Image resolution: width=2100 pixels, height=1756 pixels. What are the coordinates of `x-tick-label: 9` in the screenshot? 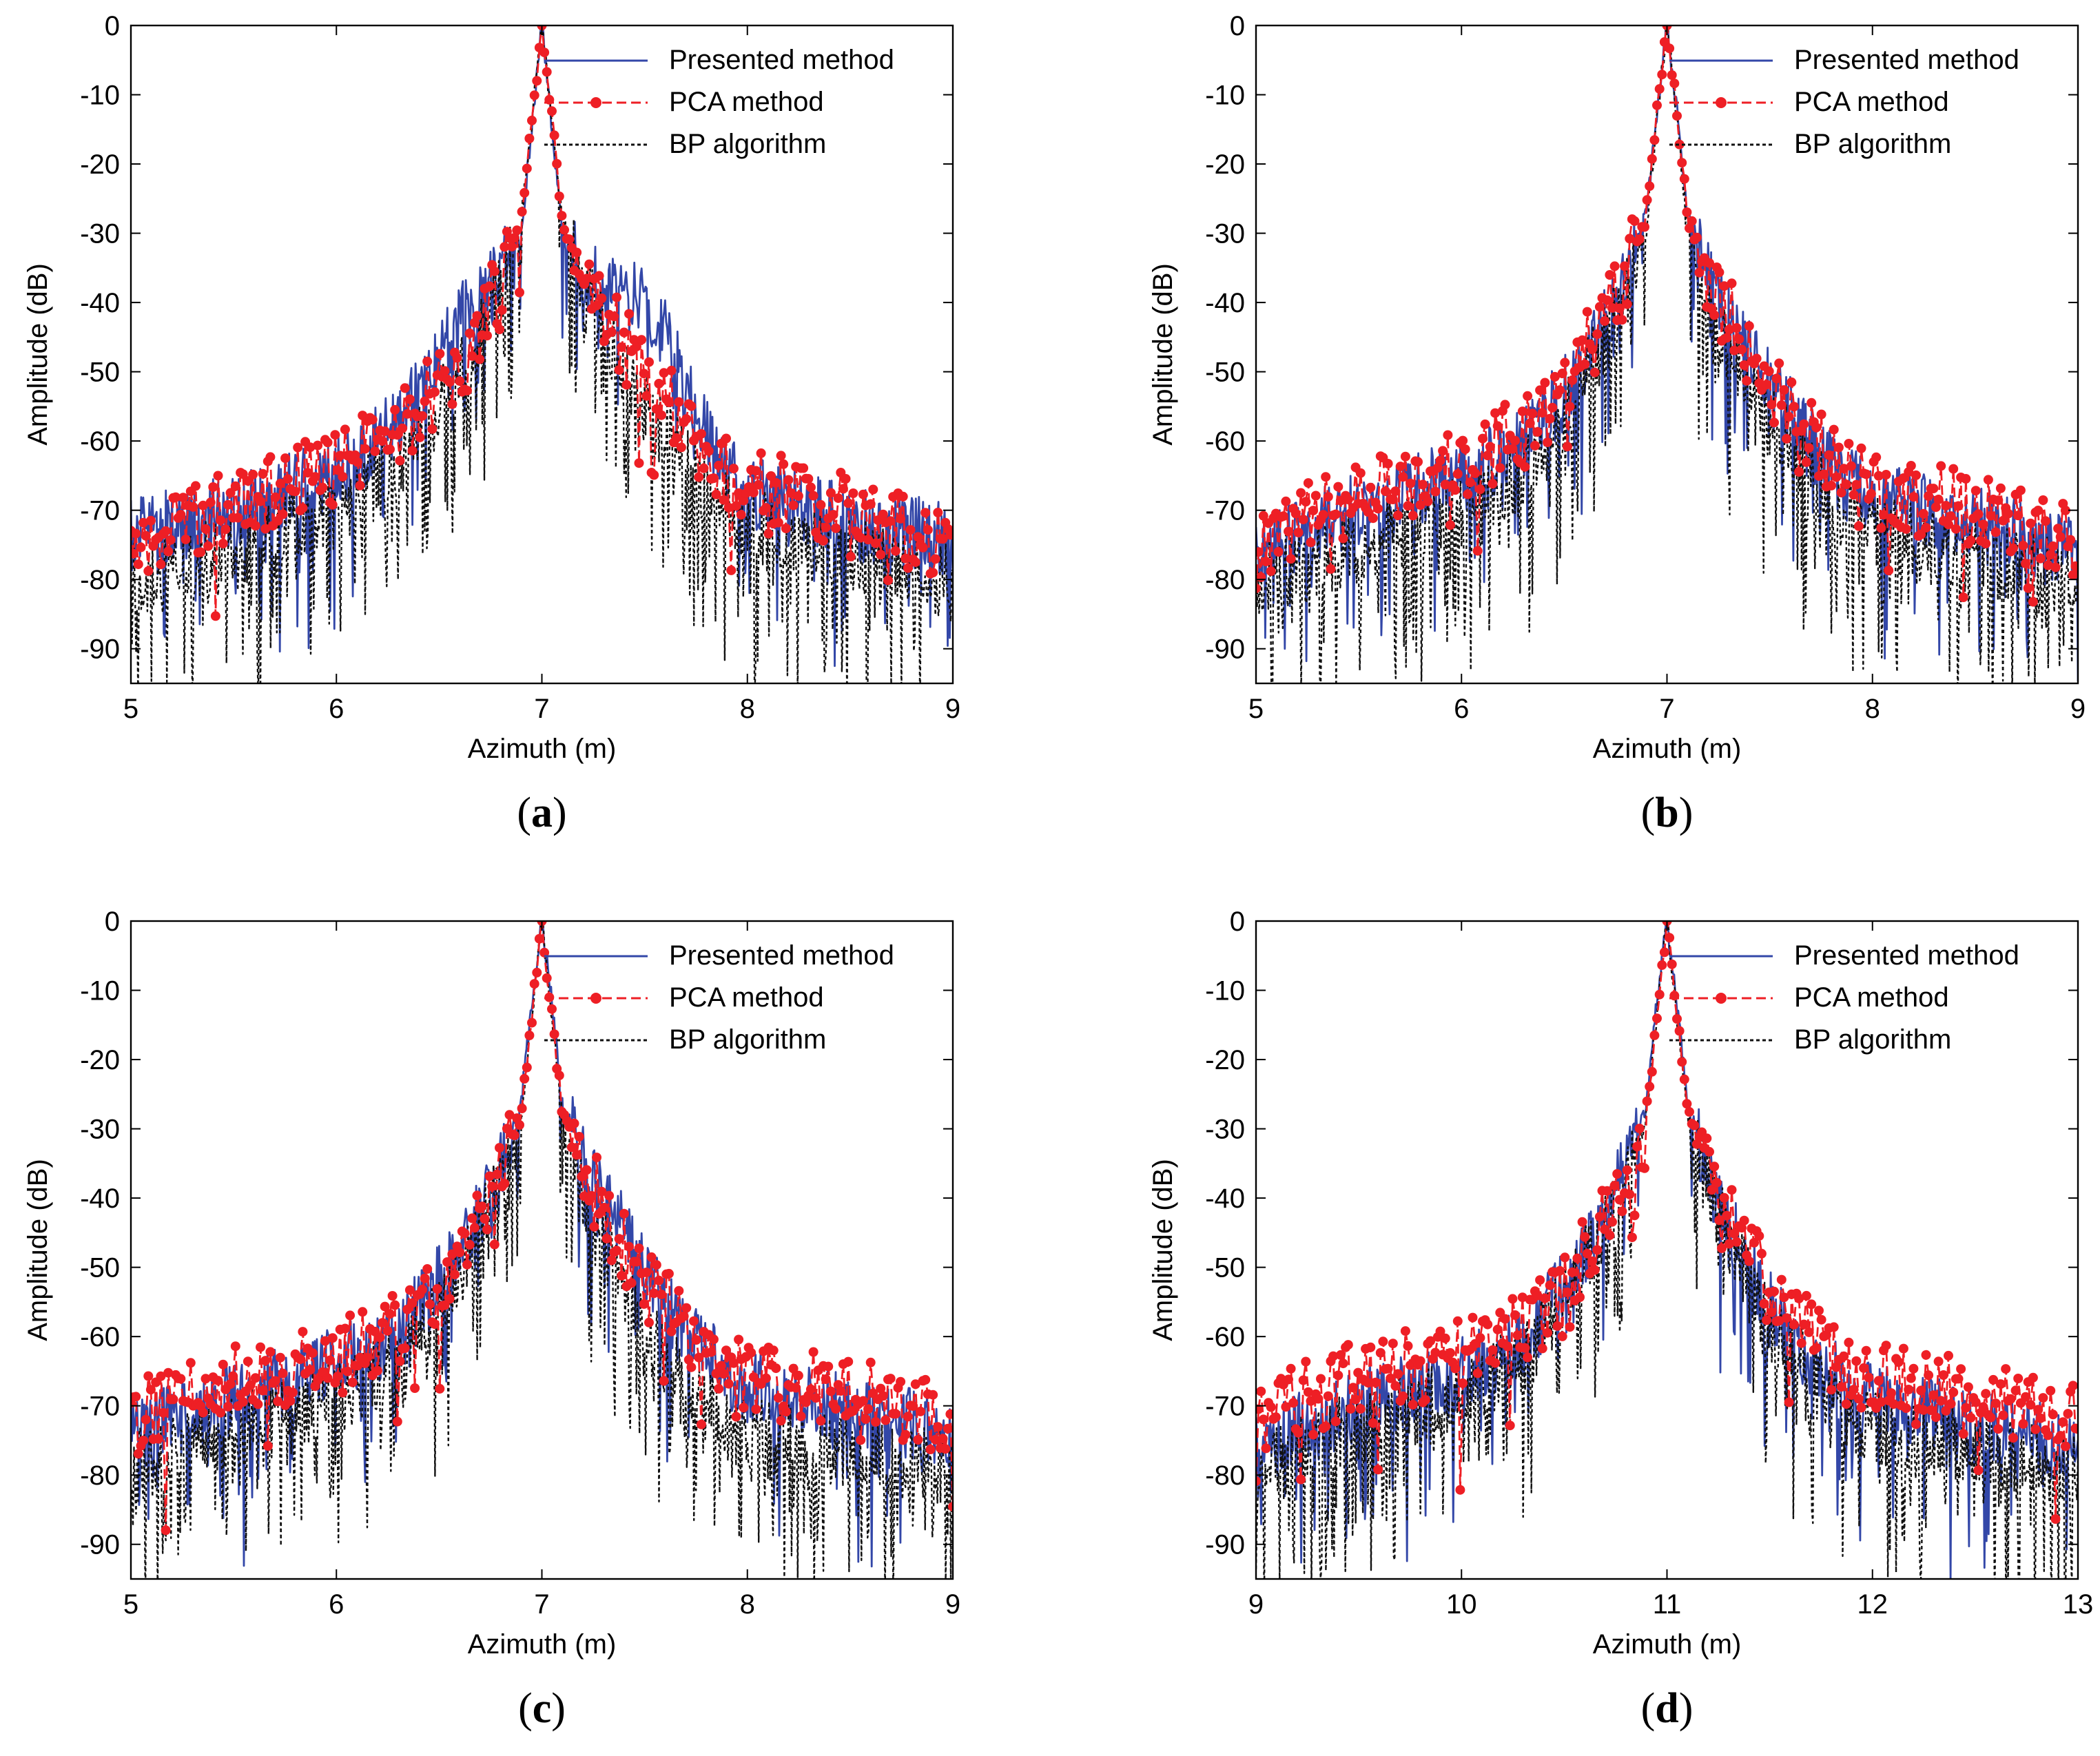 It's located at (2078, 709).